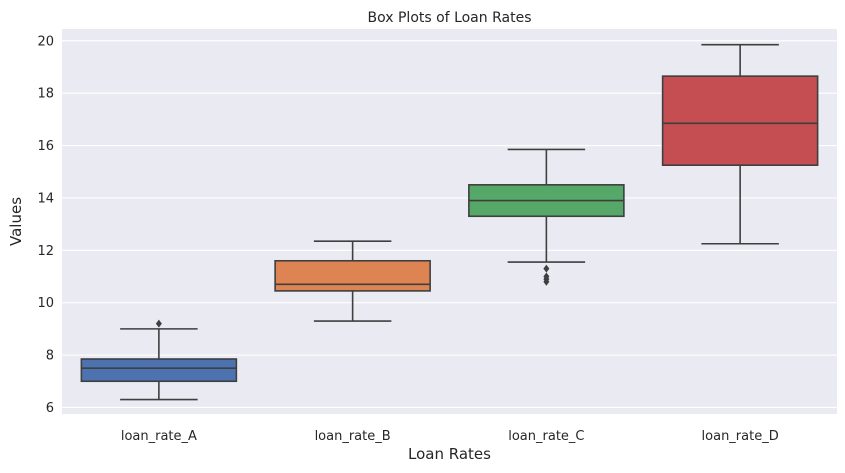 The image size is (845, 473). Describe the element at coordinates (449, 454) in the screenshot. I see `x-axis-title: Loan Rates` at that location.